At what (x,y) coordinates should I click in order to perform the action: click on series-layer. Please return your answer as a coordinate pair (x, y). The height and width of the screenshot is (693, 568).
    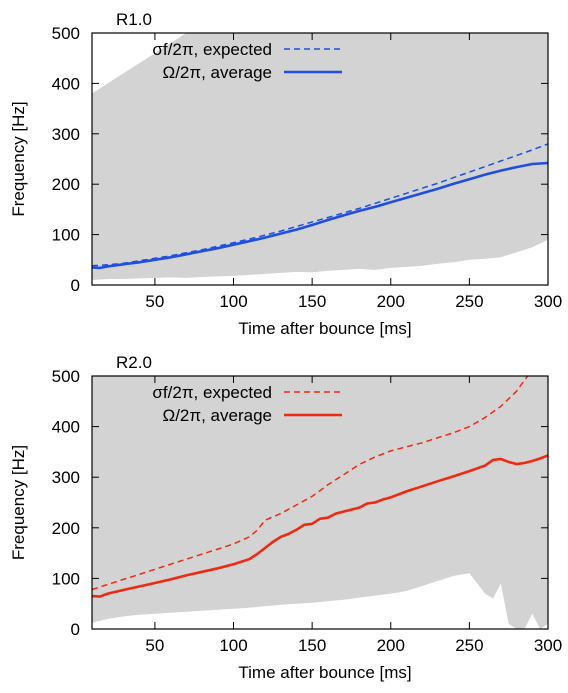
    Looking at the image, I should click on (320, 206).